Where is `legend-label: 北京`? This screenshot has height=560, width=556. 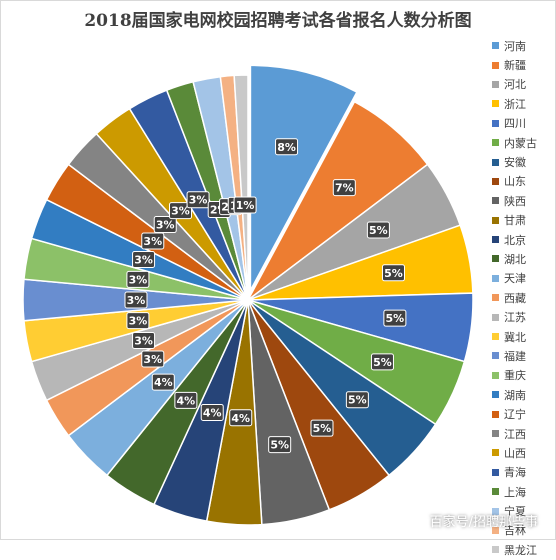 legend-label: 北京 is located at coordinates (515, 240).